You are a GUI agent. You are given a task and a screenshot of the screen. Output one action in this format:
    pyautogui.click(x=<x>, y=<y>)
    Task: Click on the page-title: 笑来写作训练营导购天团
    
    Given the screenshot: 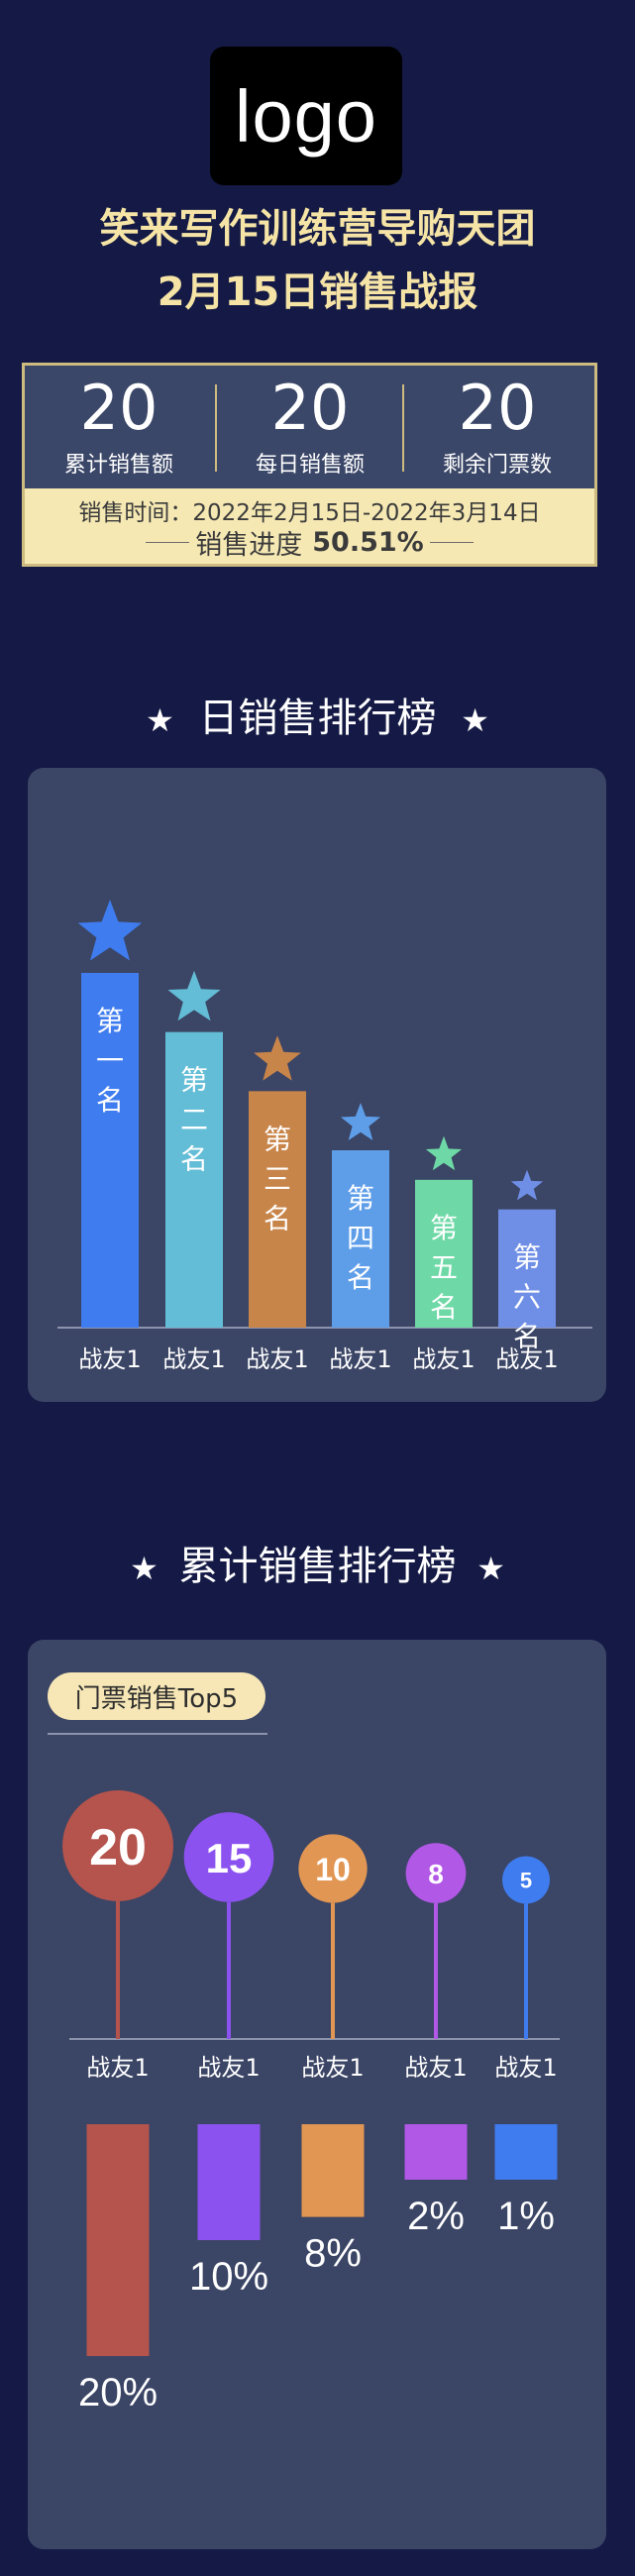 What is the action you would take?
    pyautogui.click(x=317, y=229)
    